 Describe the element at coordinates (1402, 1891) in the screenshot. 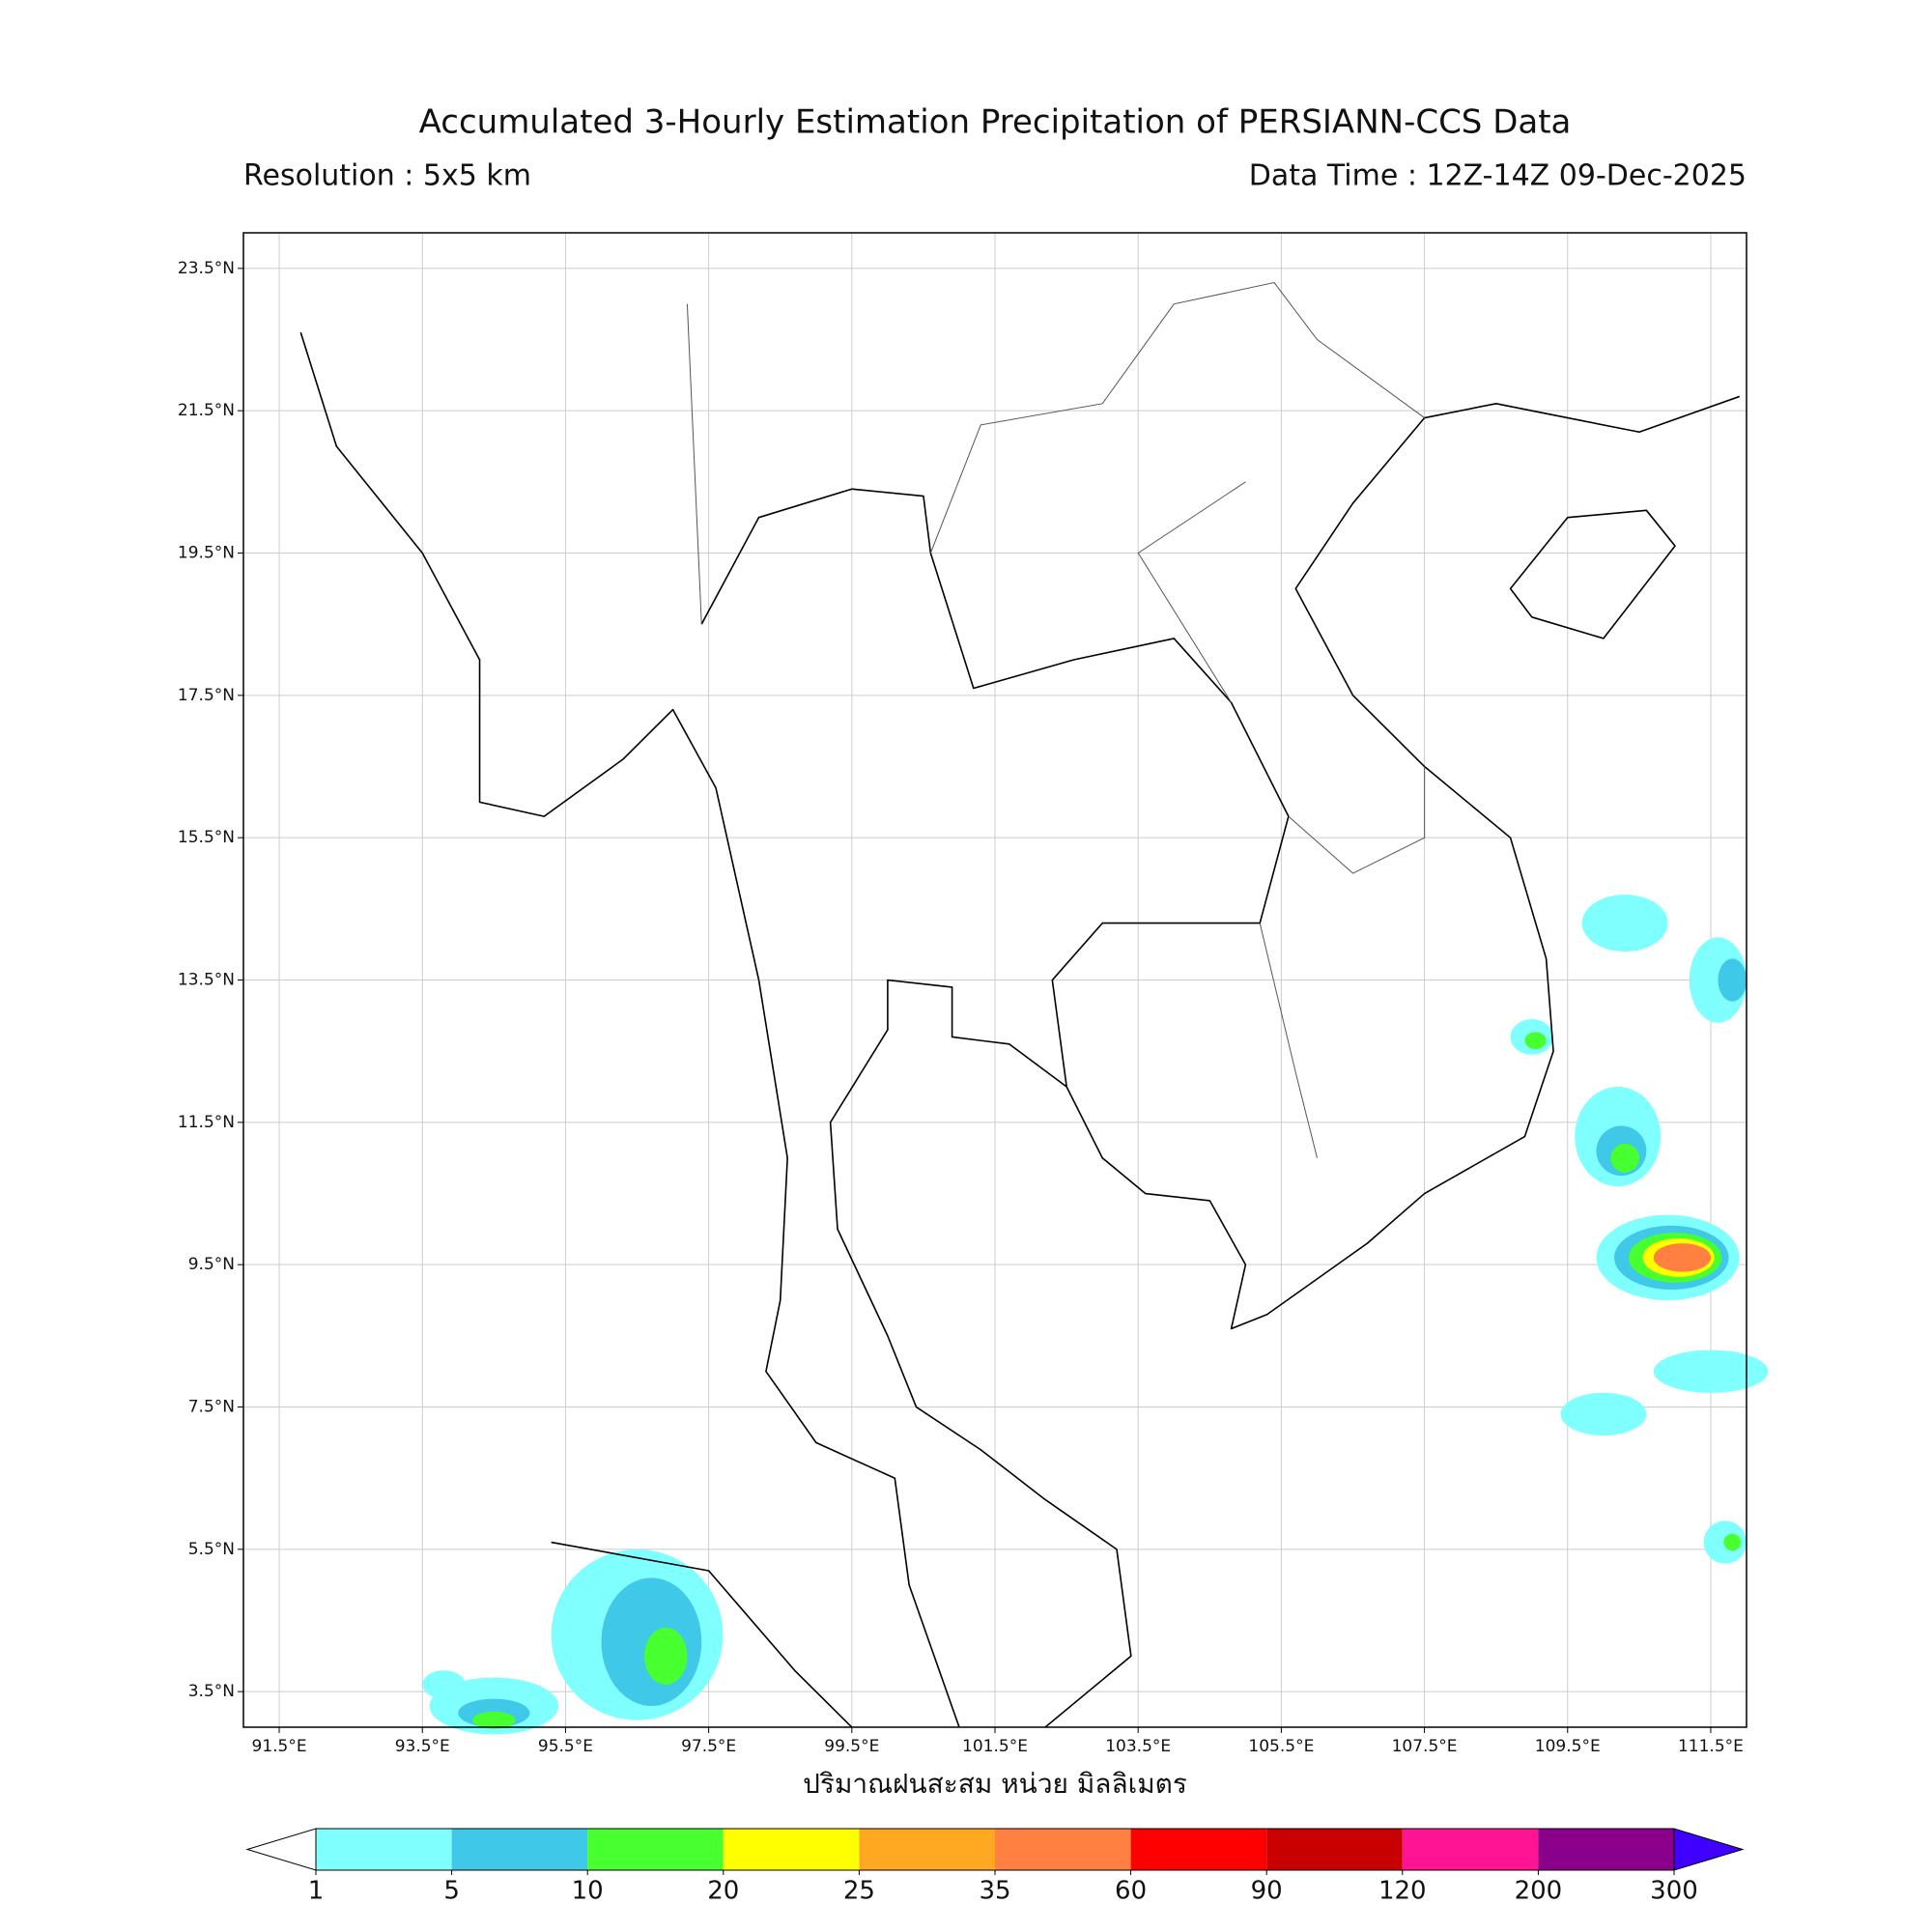

I see `colorbar-level-label: 120` at that location.